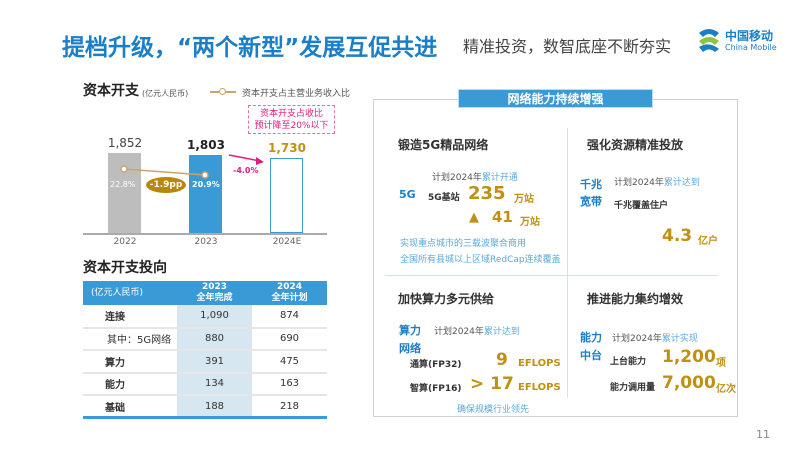  I want to click on plan-highlight: 累计实现, so click(679, 339).